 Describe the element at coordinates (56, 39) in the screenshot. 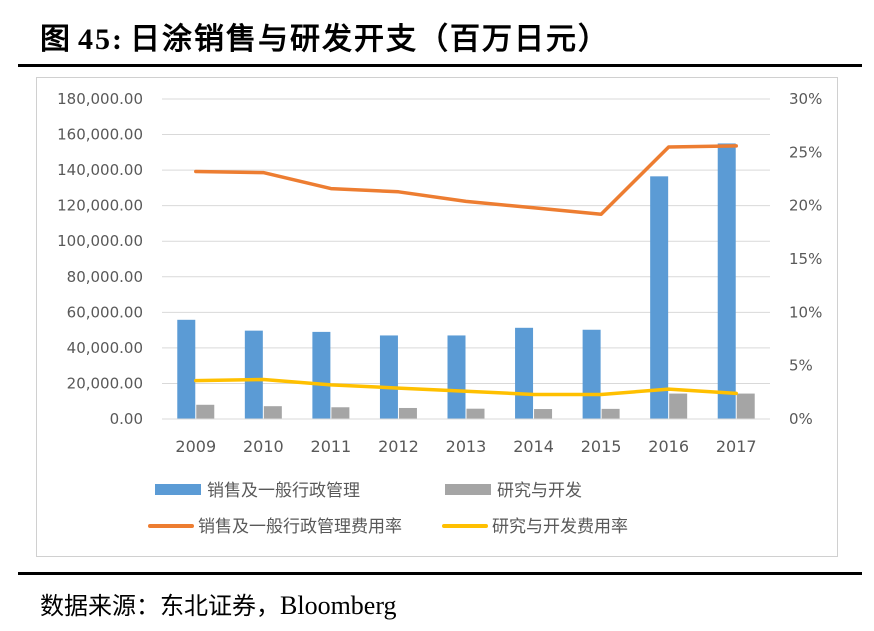

I see `figure-label: 图` at that location.